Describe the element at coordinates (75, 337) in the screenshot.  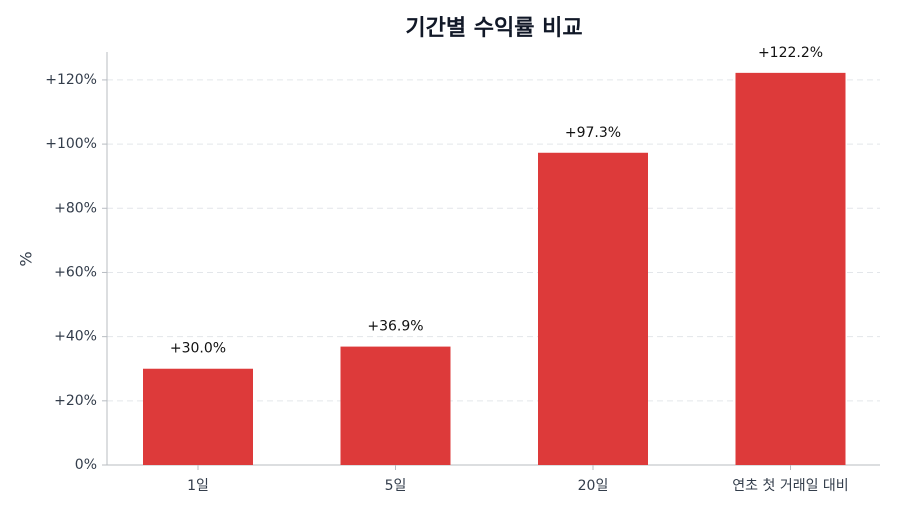
I see `y-tick-label: +40%` at that location.